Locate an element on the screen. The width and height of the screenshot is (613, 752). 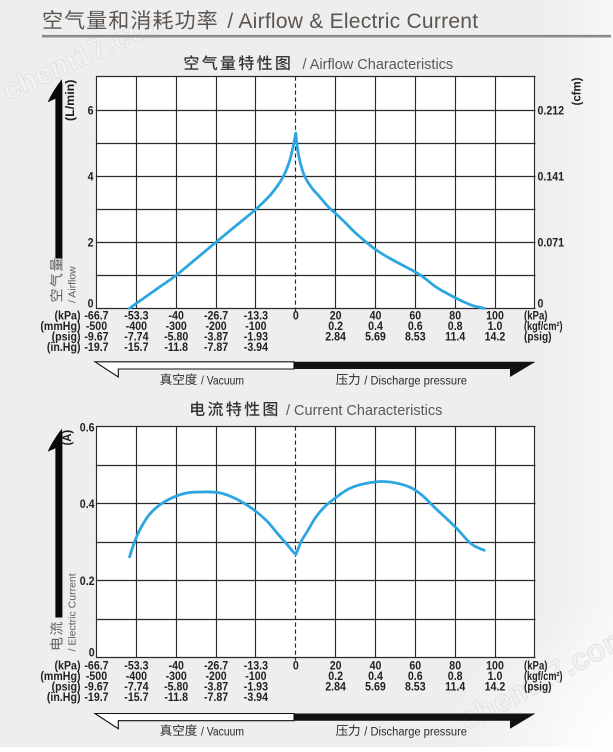
svg-text: 0.071 is located at coordinates (551, 243).